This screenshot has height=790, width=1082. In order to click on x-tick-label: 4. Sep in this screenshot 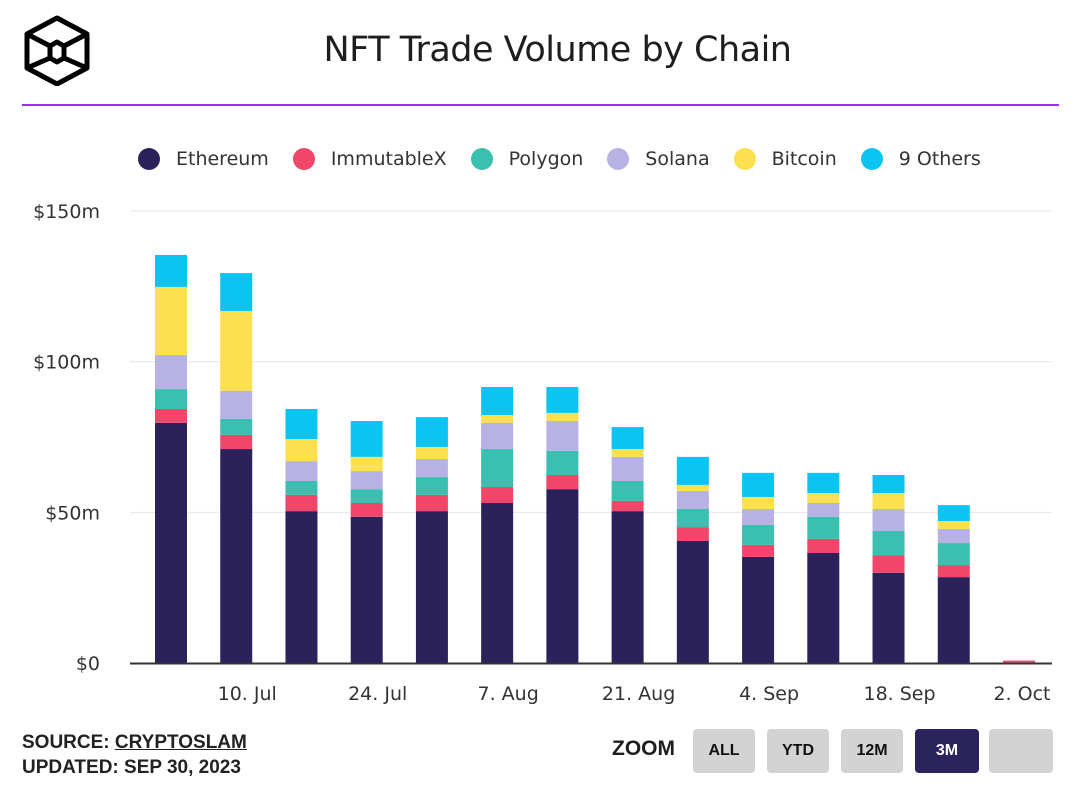, I will do `click(769, 694)`.